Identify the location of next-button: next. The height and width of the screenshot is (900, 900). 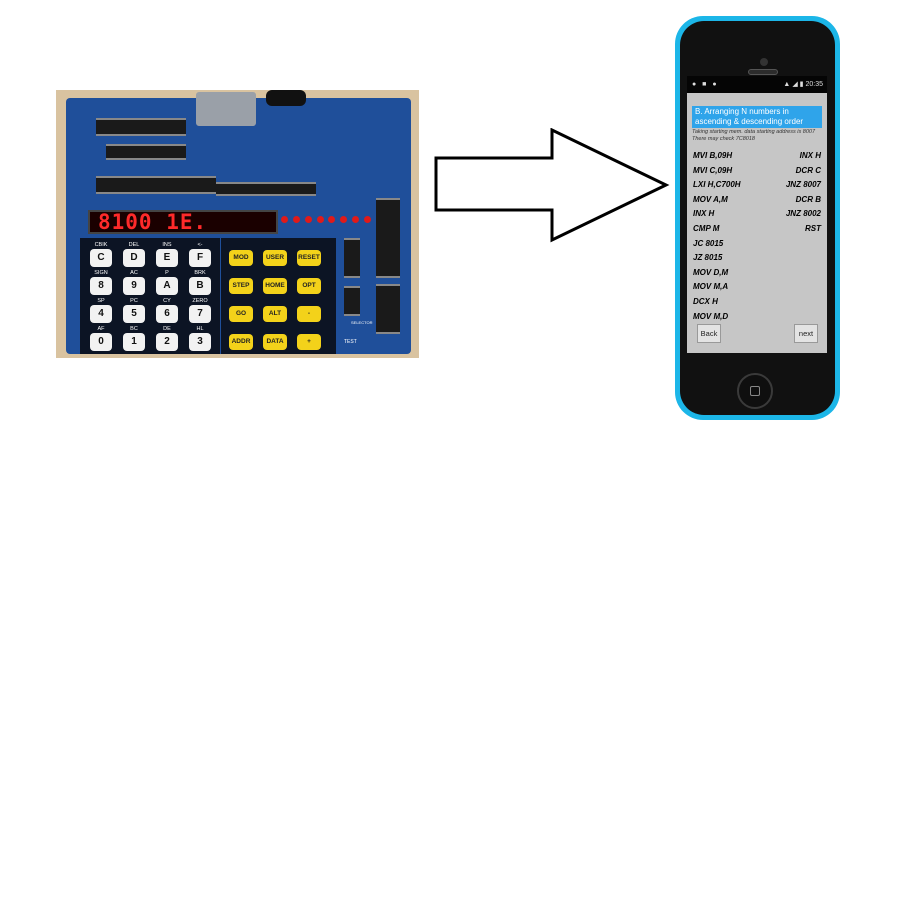
(806, 333).